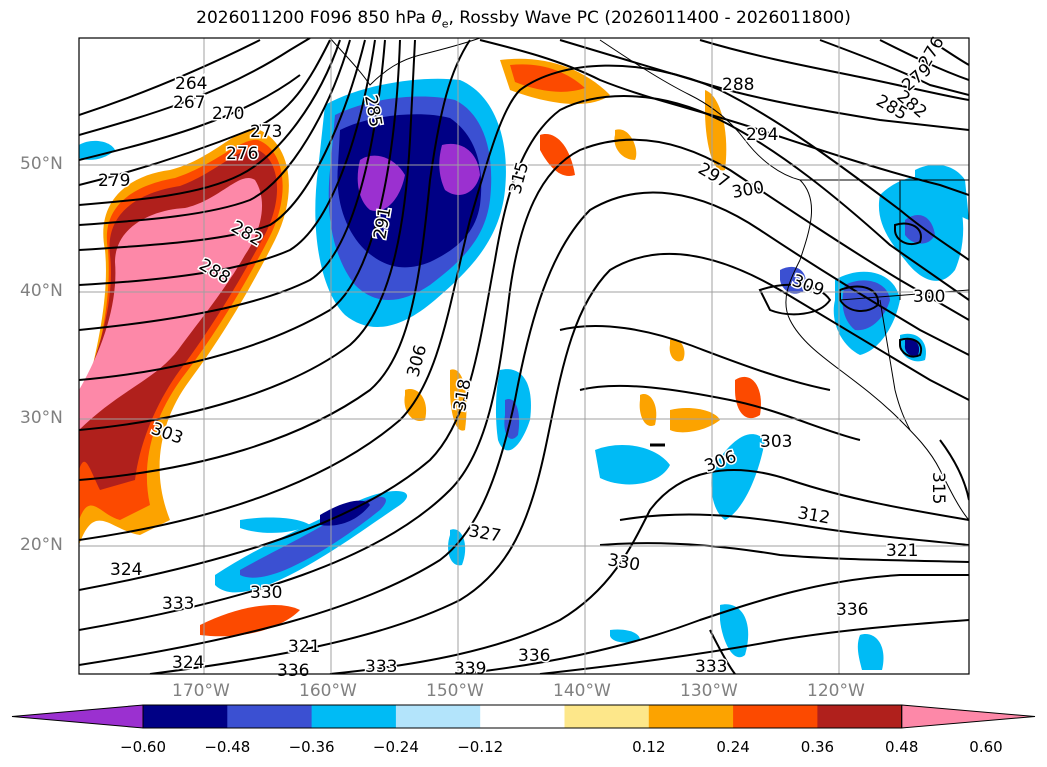 This screenshot has height=767, width=1047. What do you see at coordinates (455, 691) in the screenshot?
I see `lon-label: 150°W` at bounding box center [455, 691].